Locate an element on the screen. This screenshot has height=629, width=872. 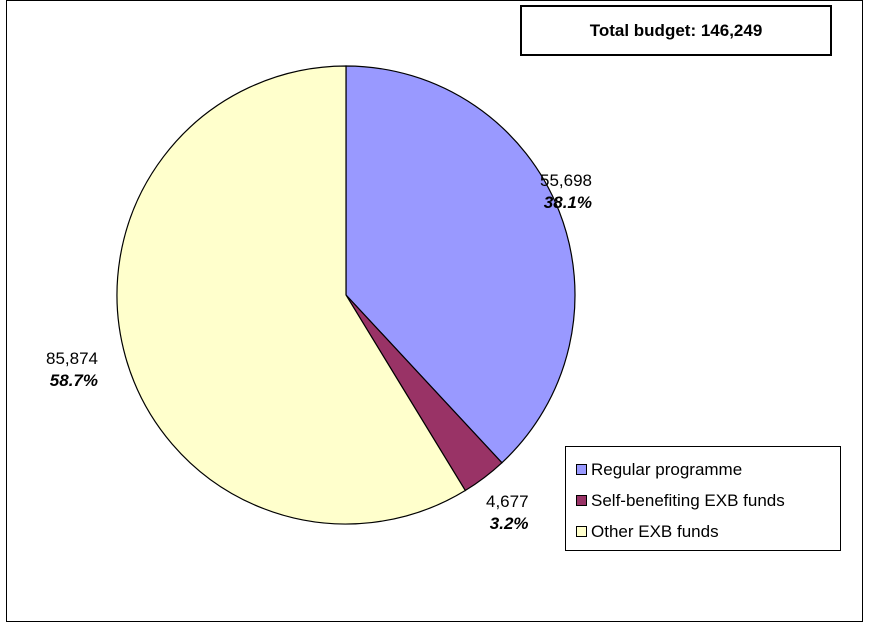
chart-title: Total budget: 146,249 is located at coordinates (676, 30).